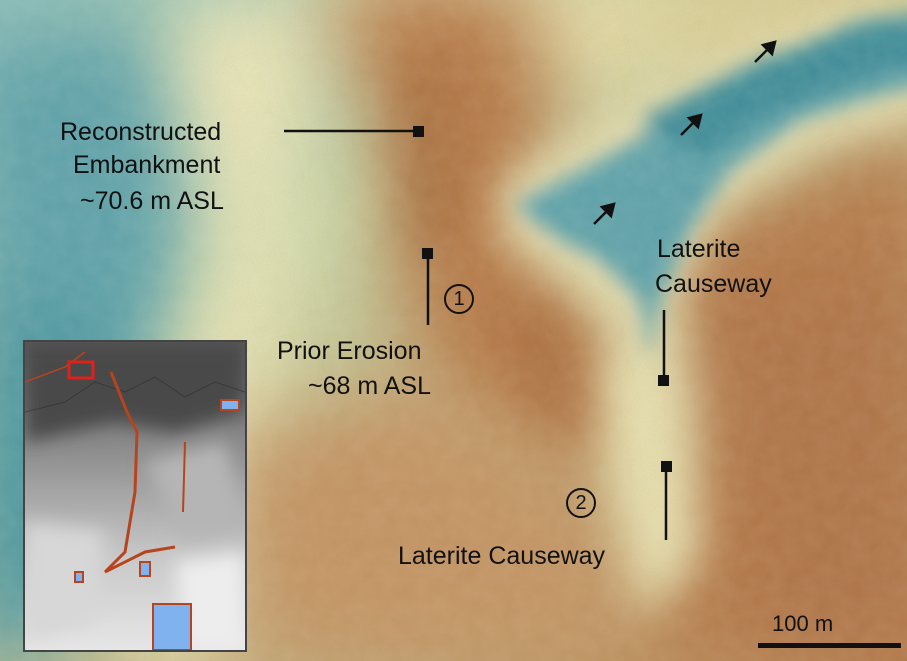  I want to click on label-erosion-line2: ~68 m ASL, so click(369, 386).